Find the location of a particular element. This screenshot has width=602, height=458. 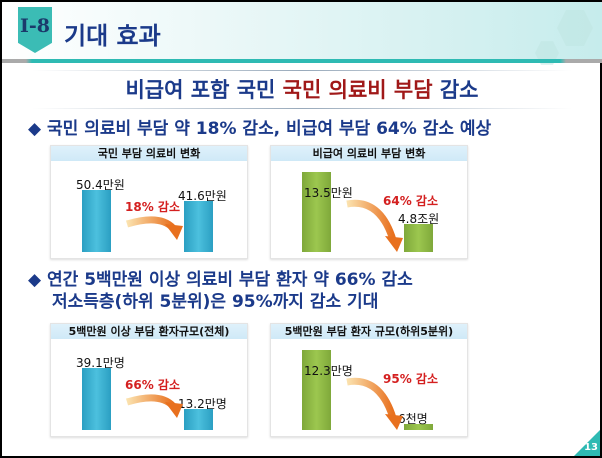

chart-panel: 비급여 의료비 부담 변화 13.5만원 4.8조원 64% 감소 is located at coordinates (369, 202).